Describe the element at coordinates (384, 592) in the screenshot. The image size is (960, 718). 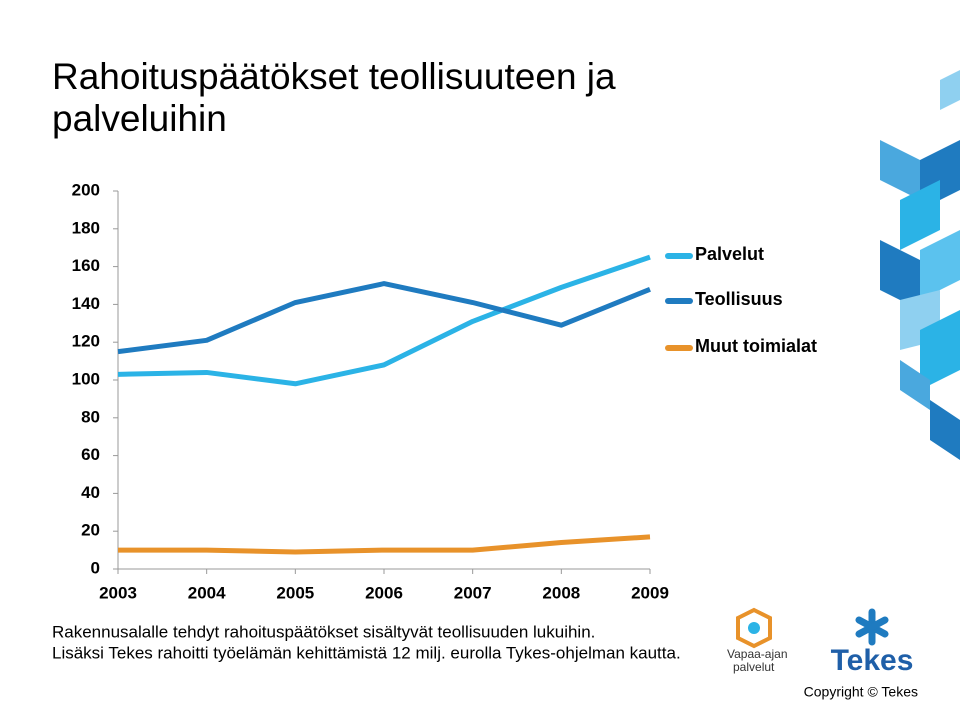
I see `x-tick-label: 2006` at that location.